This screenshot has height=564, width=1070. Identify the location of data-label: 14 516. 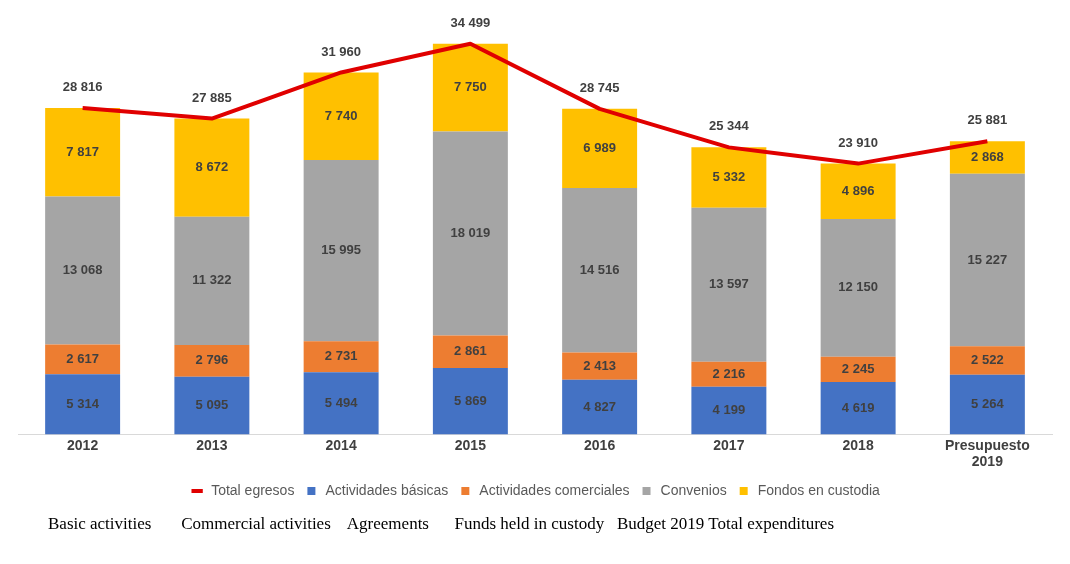
(599, 269).